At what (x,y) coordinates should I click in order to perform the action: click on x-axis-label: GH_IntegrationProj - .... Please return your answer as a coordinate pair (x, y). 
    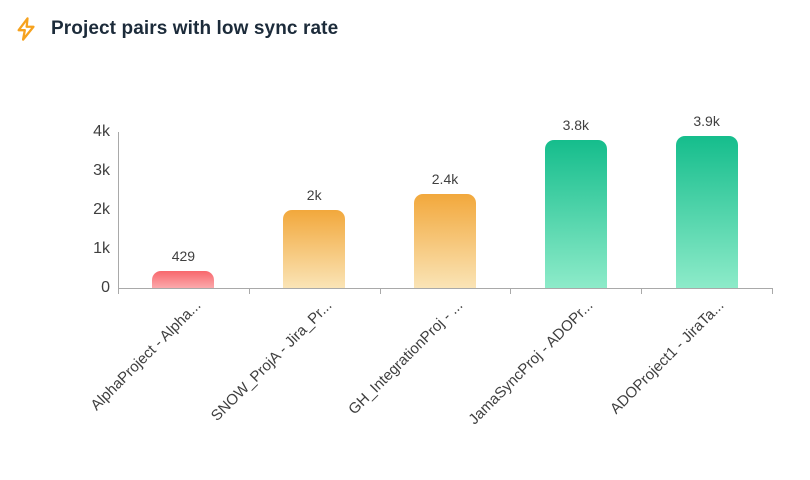
    Looking at the image, I should click on (405, 358).